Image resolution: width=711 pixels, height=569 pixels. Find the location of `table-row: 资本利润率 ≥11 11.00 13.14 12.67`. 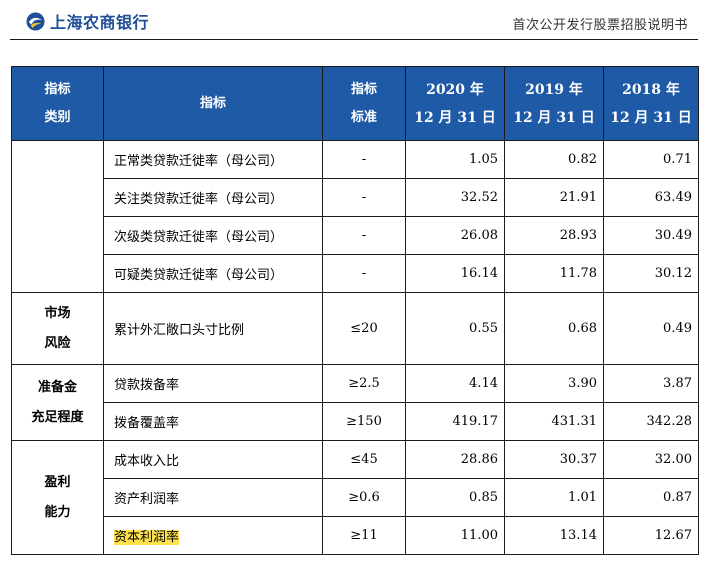

table-row: 资本利润率 ≥11 11.00 13.14 12.67 is located at coordinates (355, 535).